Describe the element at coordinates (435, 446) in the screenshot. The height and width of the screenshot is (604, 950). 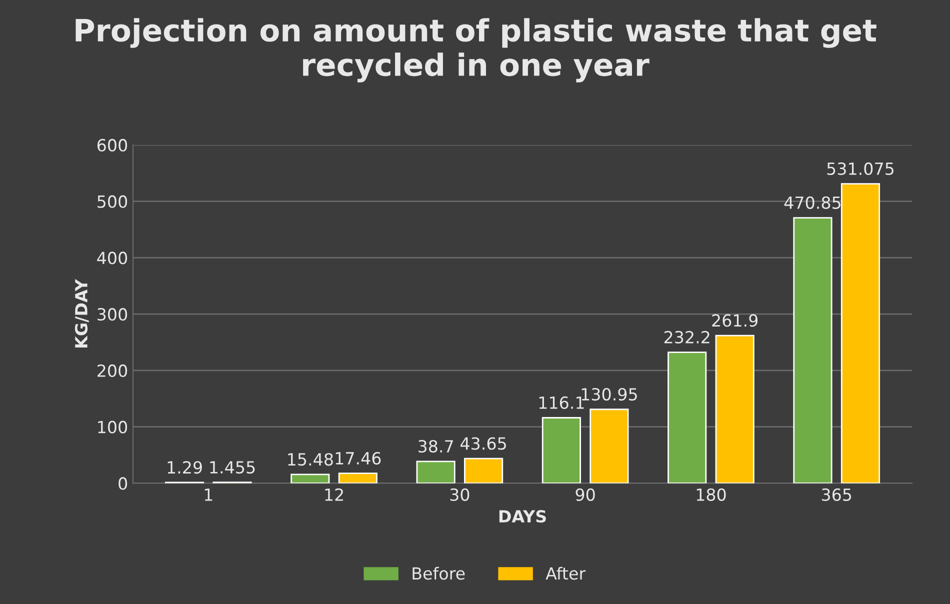
I see `data-label: 38.7` at that location.